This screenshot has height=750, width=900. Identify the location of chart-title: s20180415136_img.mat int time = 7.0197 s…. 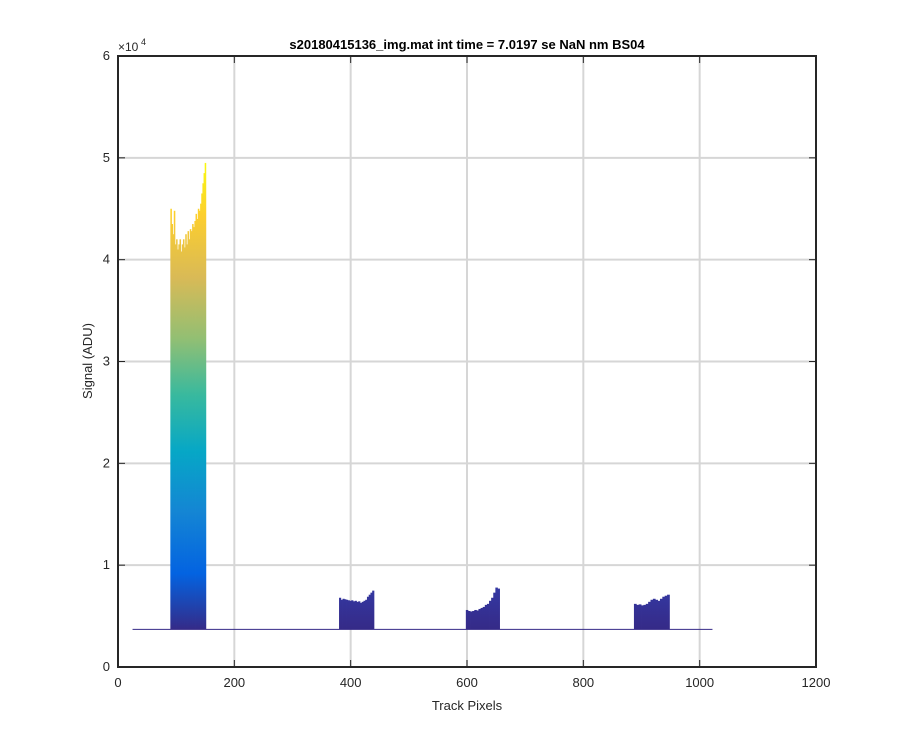
(467, 44).